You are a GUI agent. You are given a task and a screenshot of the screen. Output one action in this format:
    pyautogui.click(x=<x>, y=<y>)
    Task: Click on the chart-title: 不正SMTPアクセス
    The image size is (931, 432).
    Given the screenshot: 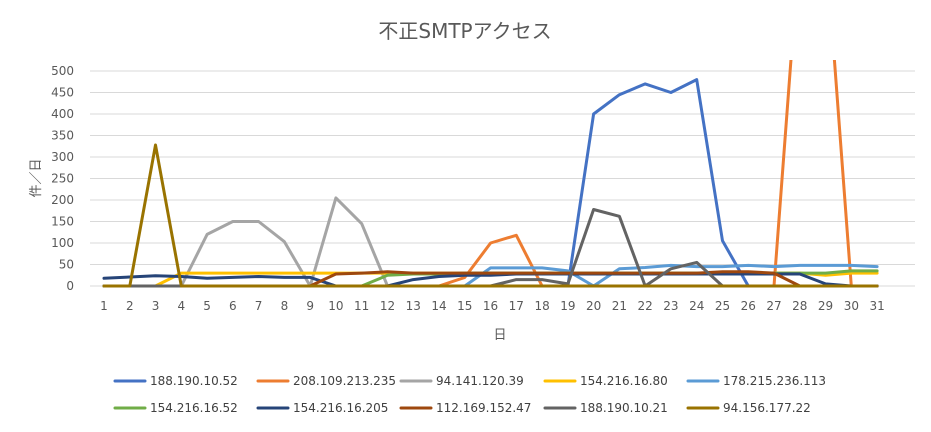 What is the action you would take?
    pyautogui.click(x=464, y=31)
    